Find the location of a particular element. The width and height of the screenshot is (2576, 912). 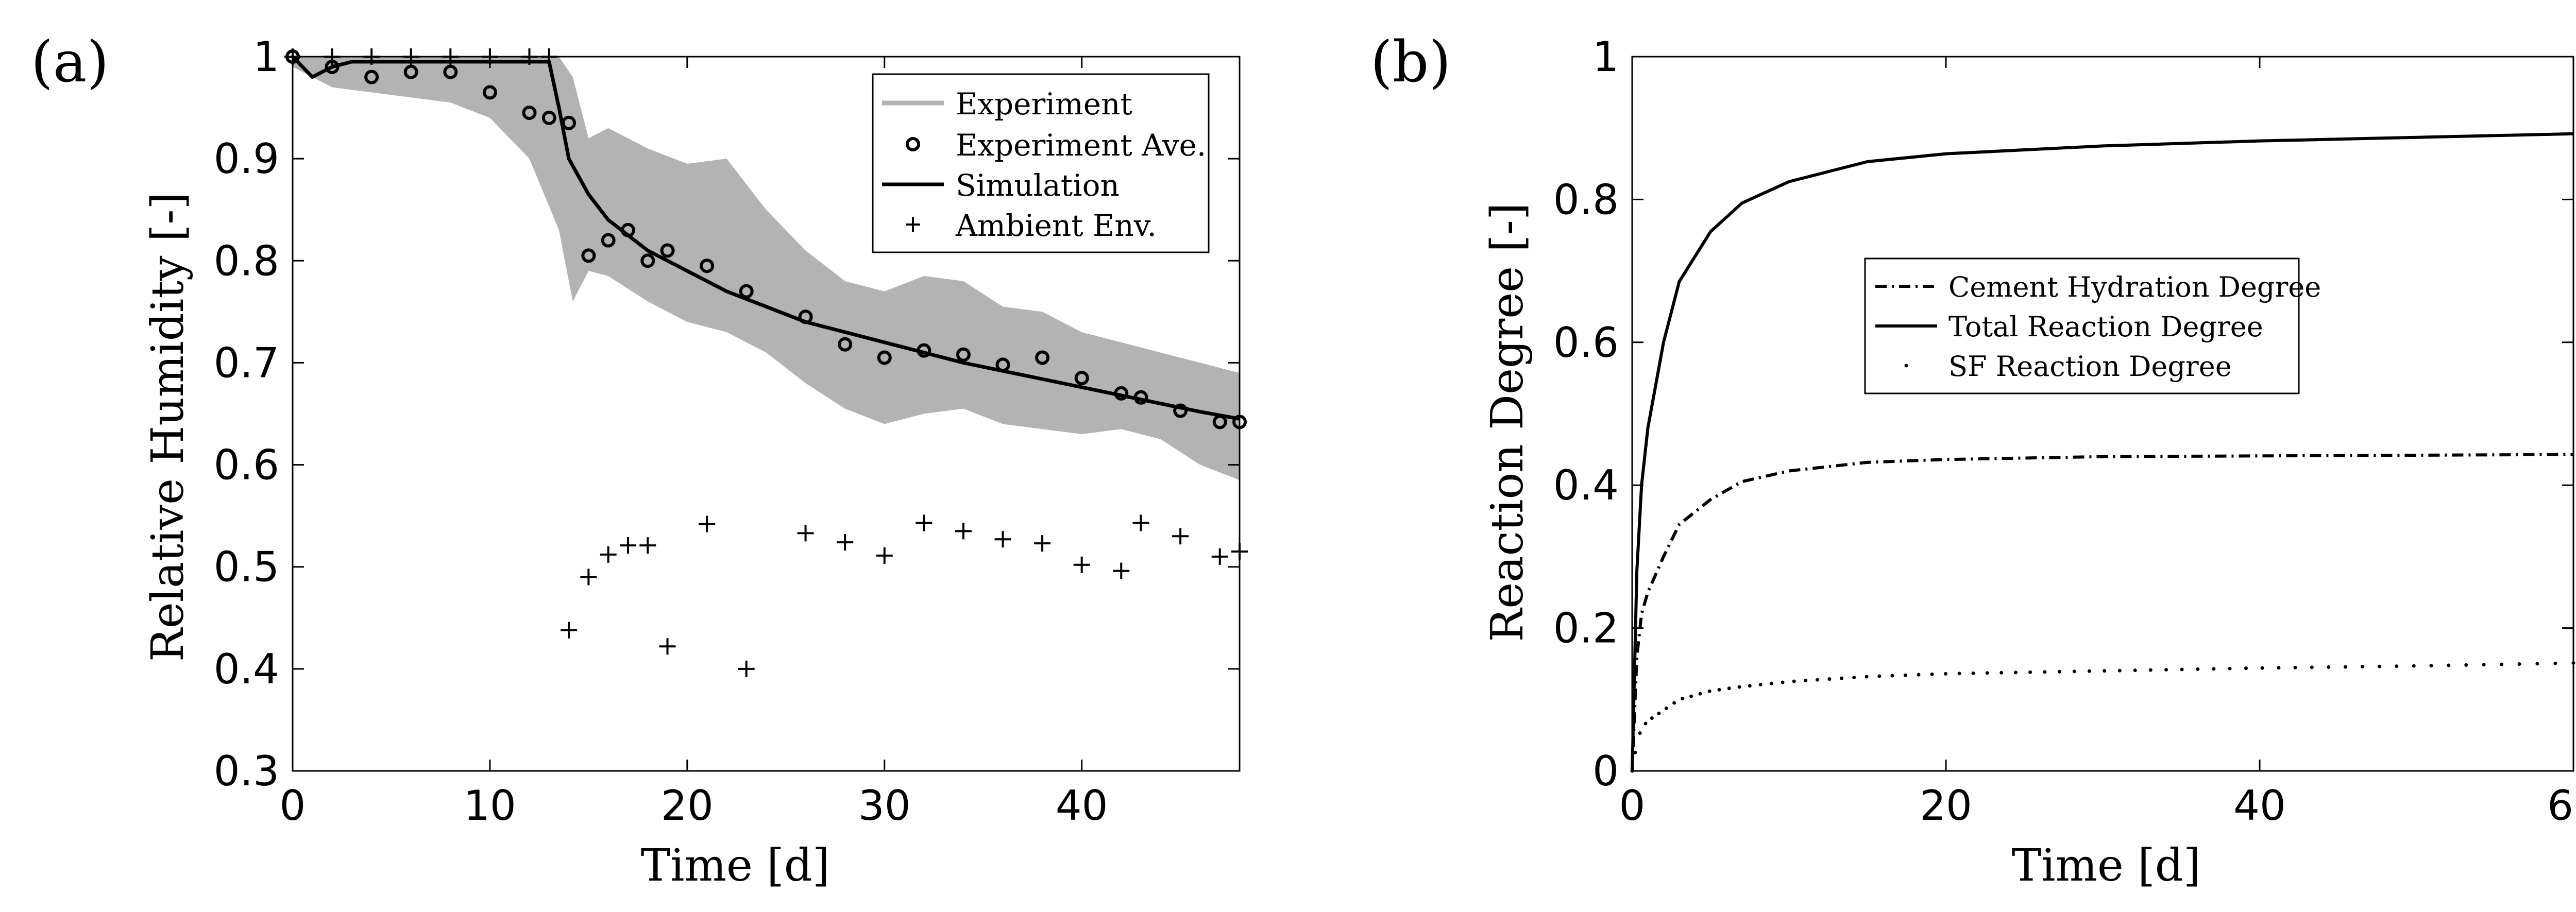

panel-b-y-tick-label: 0.4 is located at coordinates (1586, 485).